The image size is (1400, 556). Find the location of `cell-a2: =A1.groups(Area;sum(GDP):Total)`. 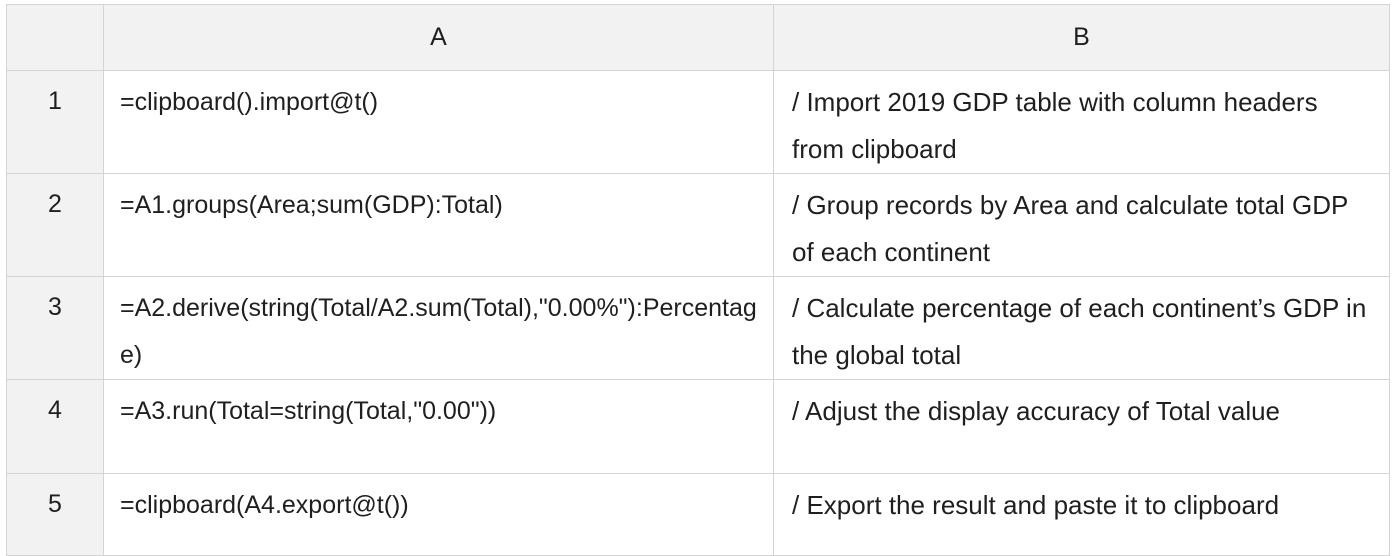

cell-a2: =A1.groups(Area;sum(GDP):Total) is located at coordinates (438, 225).